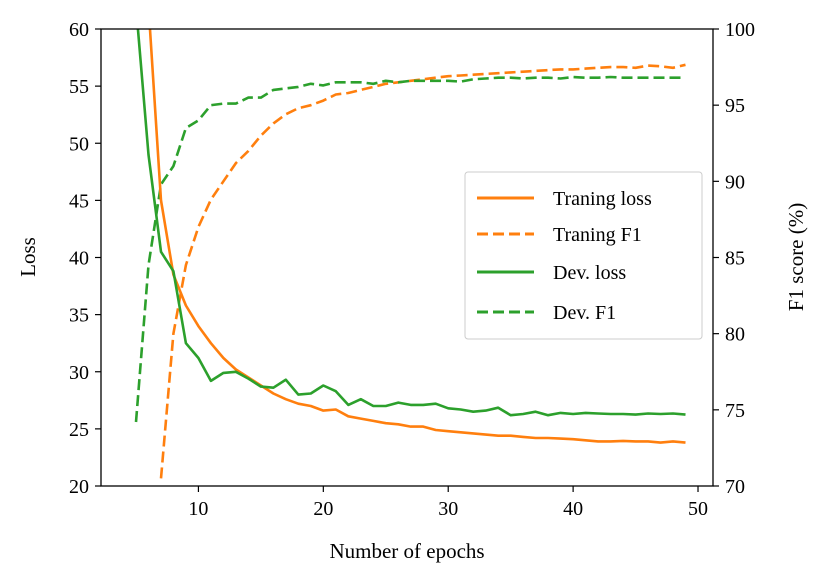  What do you see at coordinates (28, 257) in the screenshot?
I see `y-axis-label: Loss` at bounding box center [28, 257].